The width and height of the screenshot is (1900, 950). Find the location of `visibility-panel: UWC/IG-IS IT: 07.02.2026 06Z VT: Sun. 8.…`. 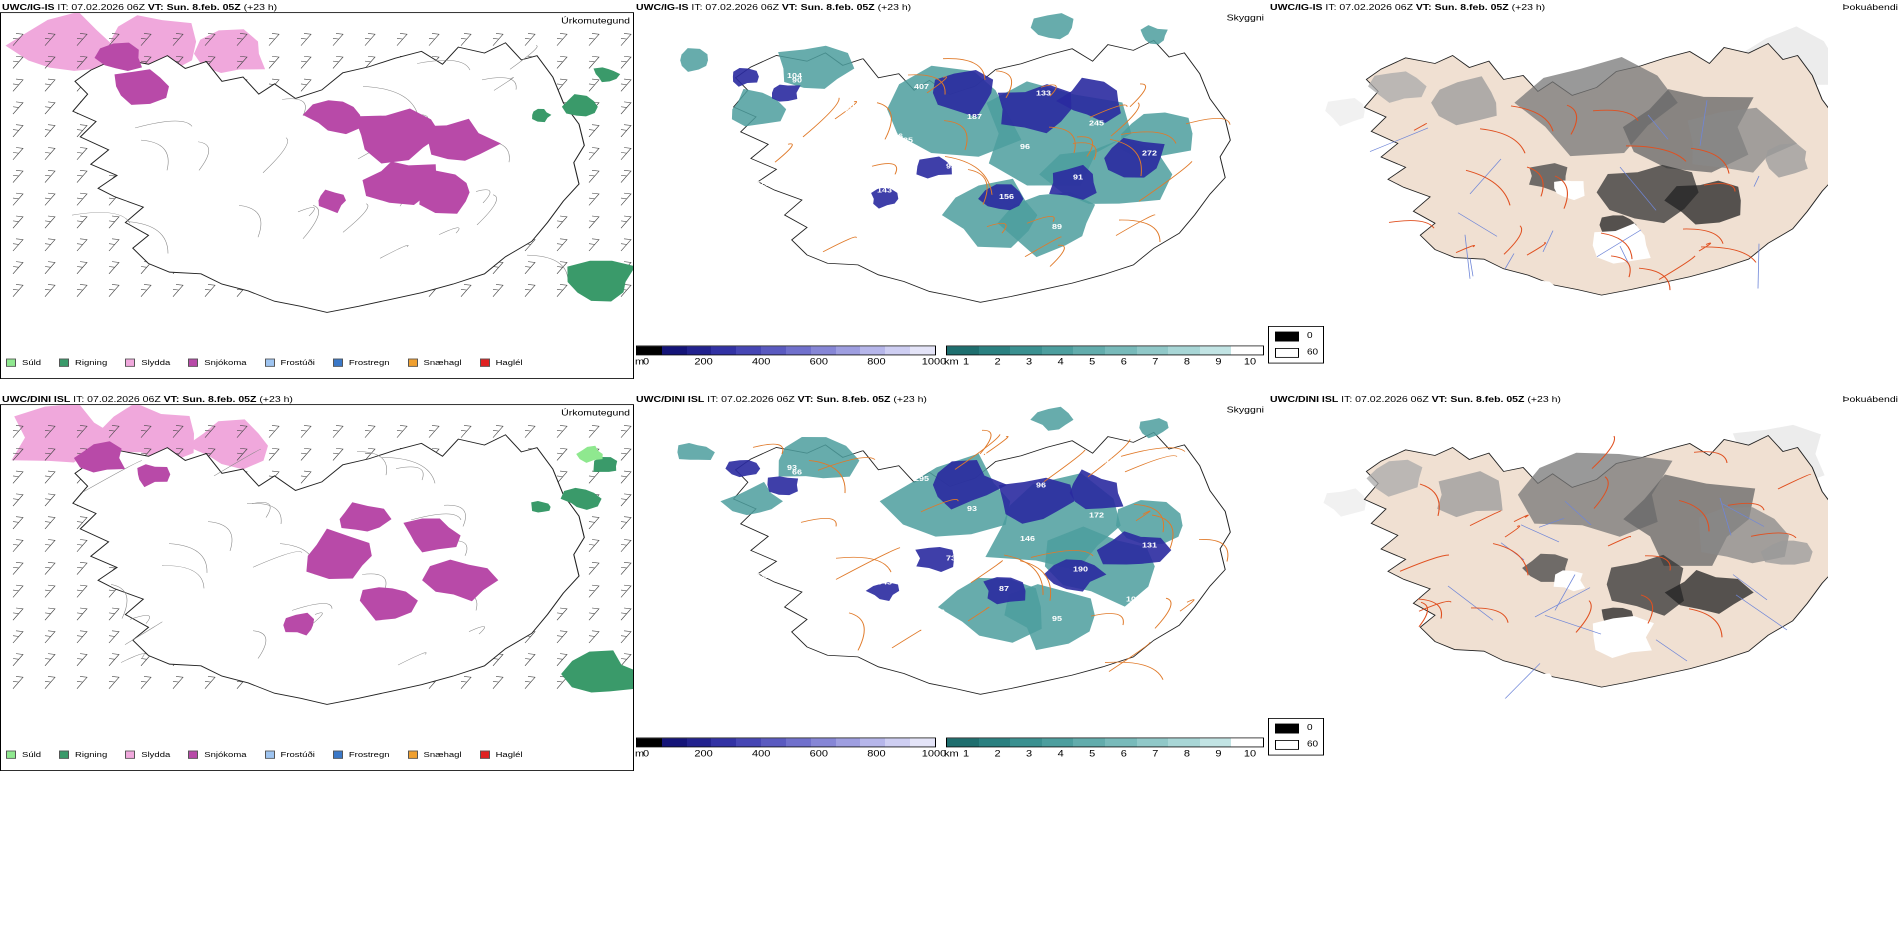

visibility-panel: UWC/IG-IS IT: 07.02.2026 06Z VT: Sun. 8.… is located at coordinates (951, 193).